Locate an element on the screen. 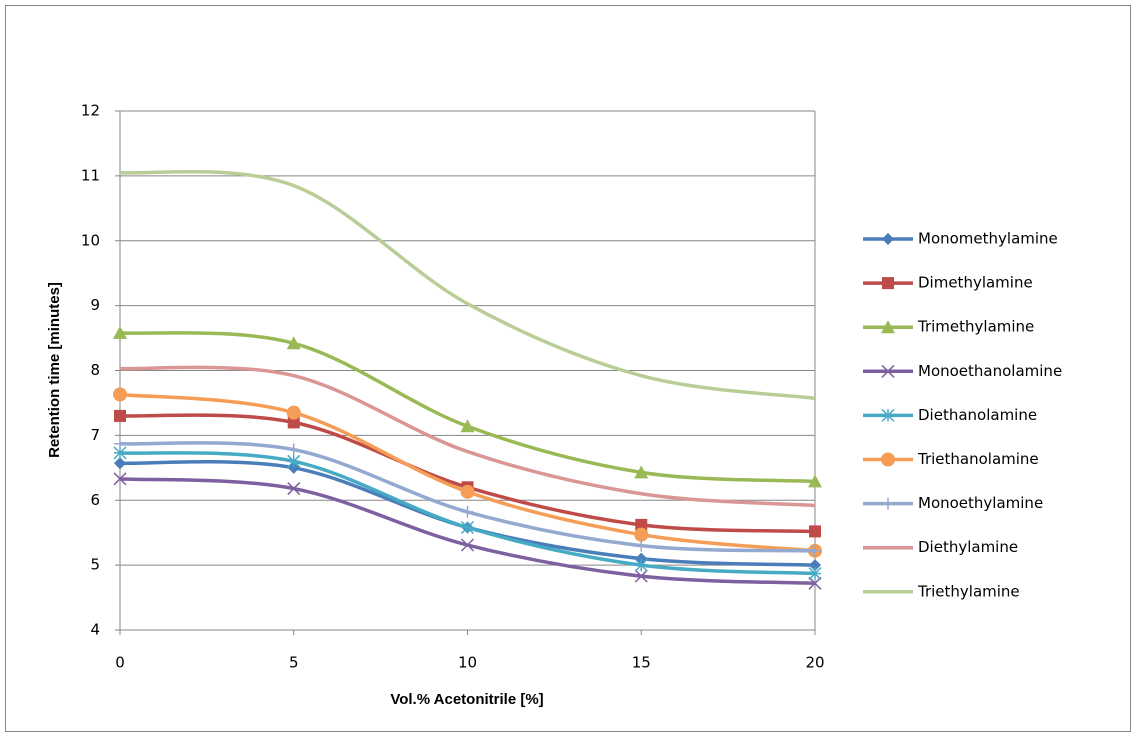 This screenshot has width=1136, height=736. y-tick-label: 10 is located at coordinates (90, 240).